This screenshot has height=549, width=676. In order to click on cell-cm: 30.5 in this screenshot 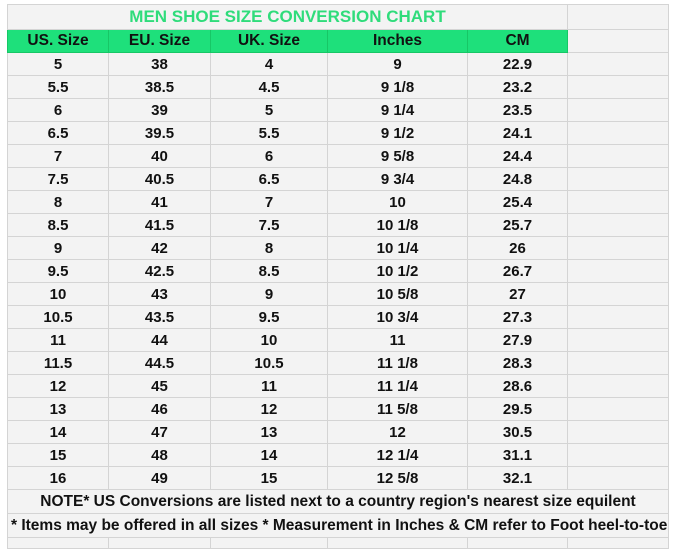, I will do `click(517, 432)`.